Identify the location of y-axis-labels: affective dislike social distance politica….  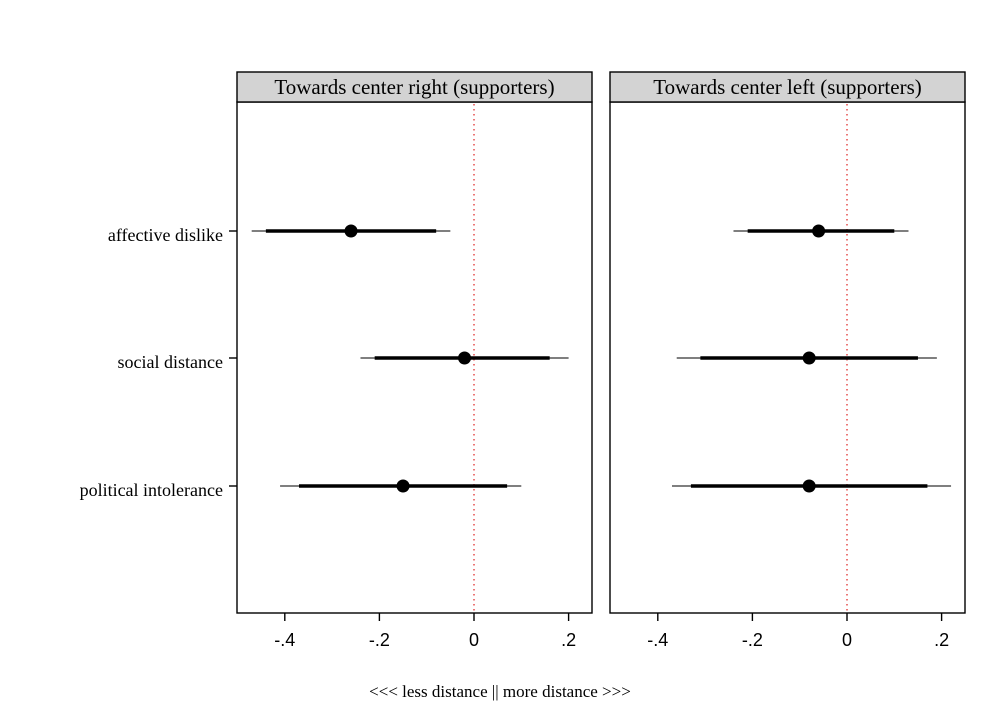
(158, 362).